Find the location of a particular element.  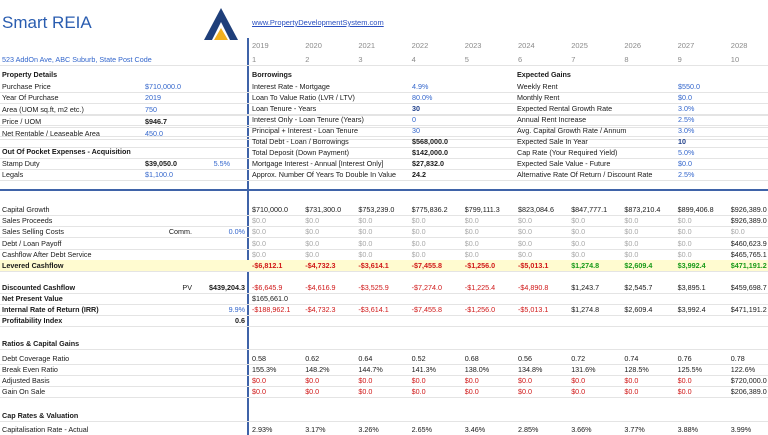

field-value: 2.5% is located at coordinates (686, 174).